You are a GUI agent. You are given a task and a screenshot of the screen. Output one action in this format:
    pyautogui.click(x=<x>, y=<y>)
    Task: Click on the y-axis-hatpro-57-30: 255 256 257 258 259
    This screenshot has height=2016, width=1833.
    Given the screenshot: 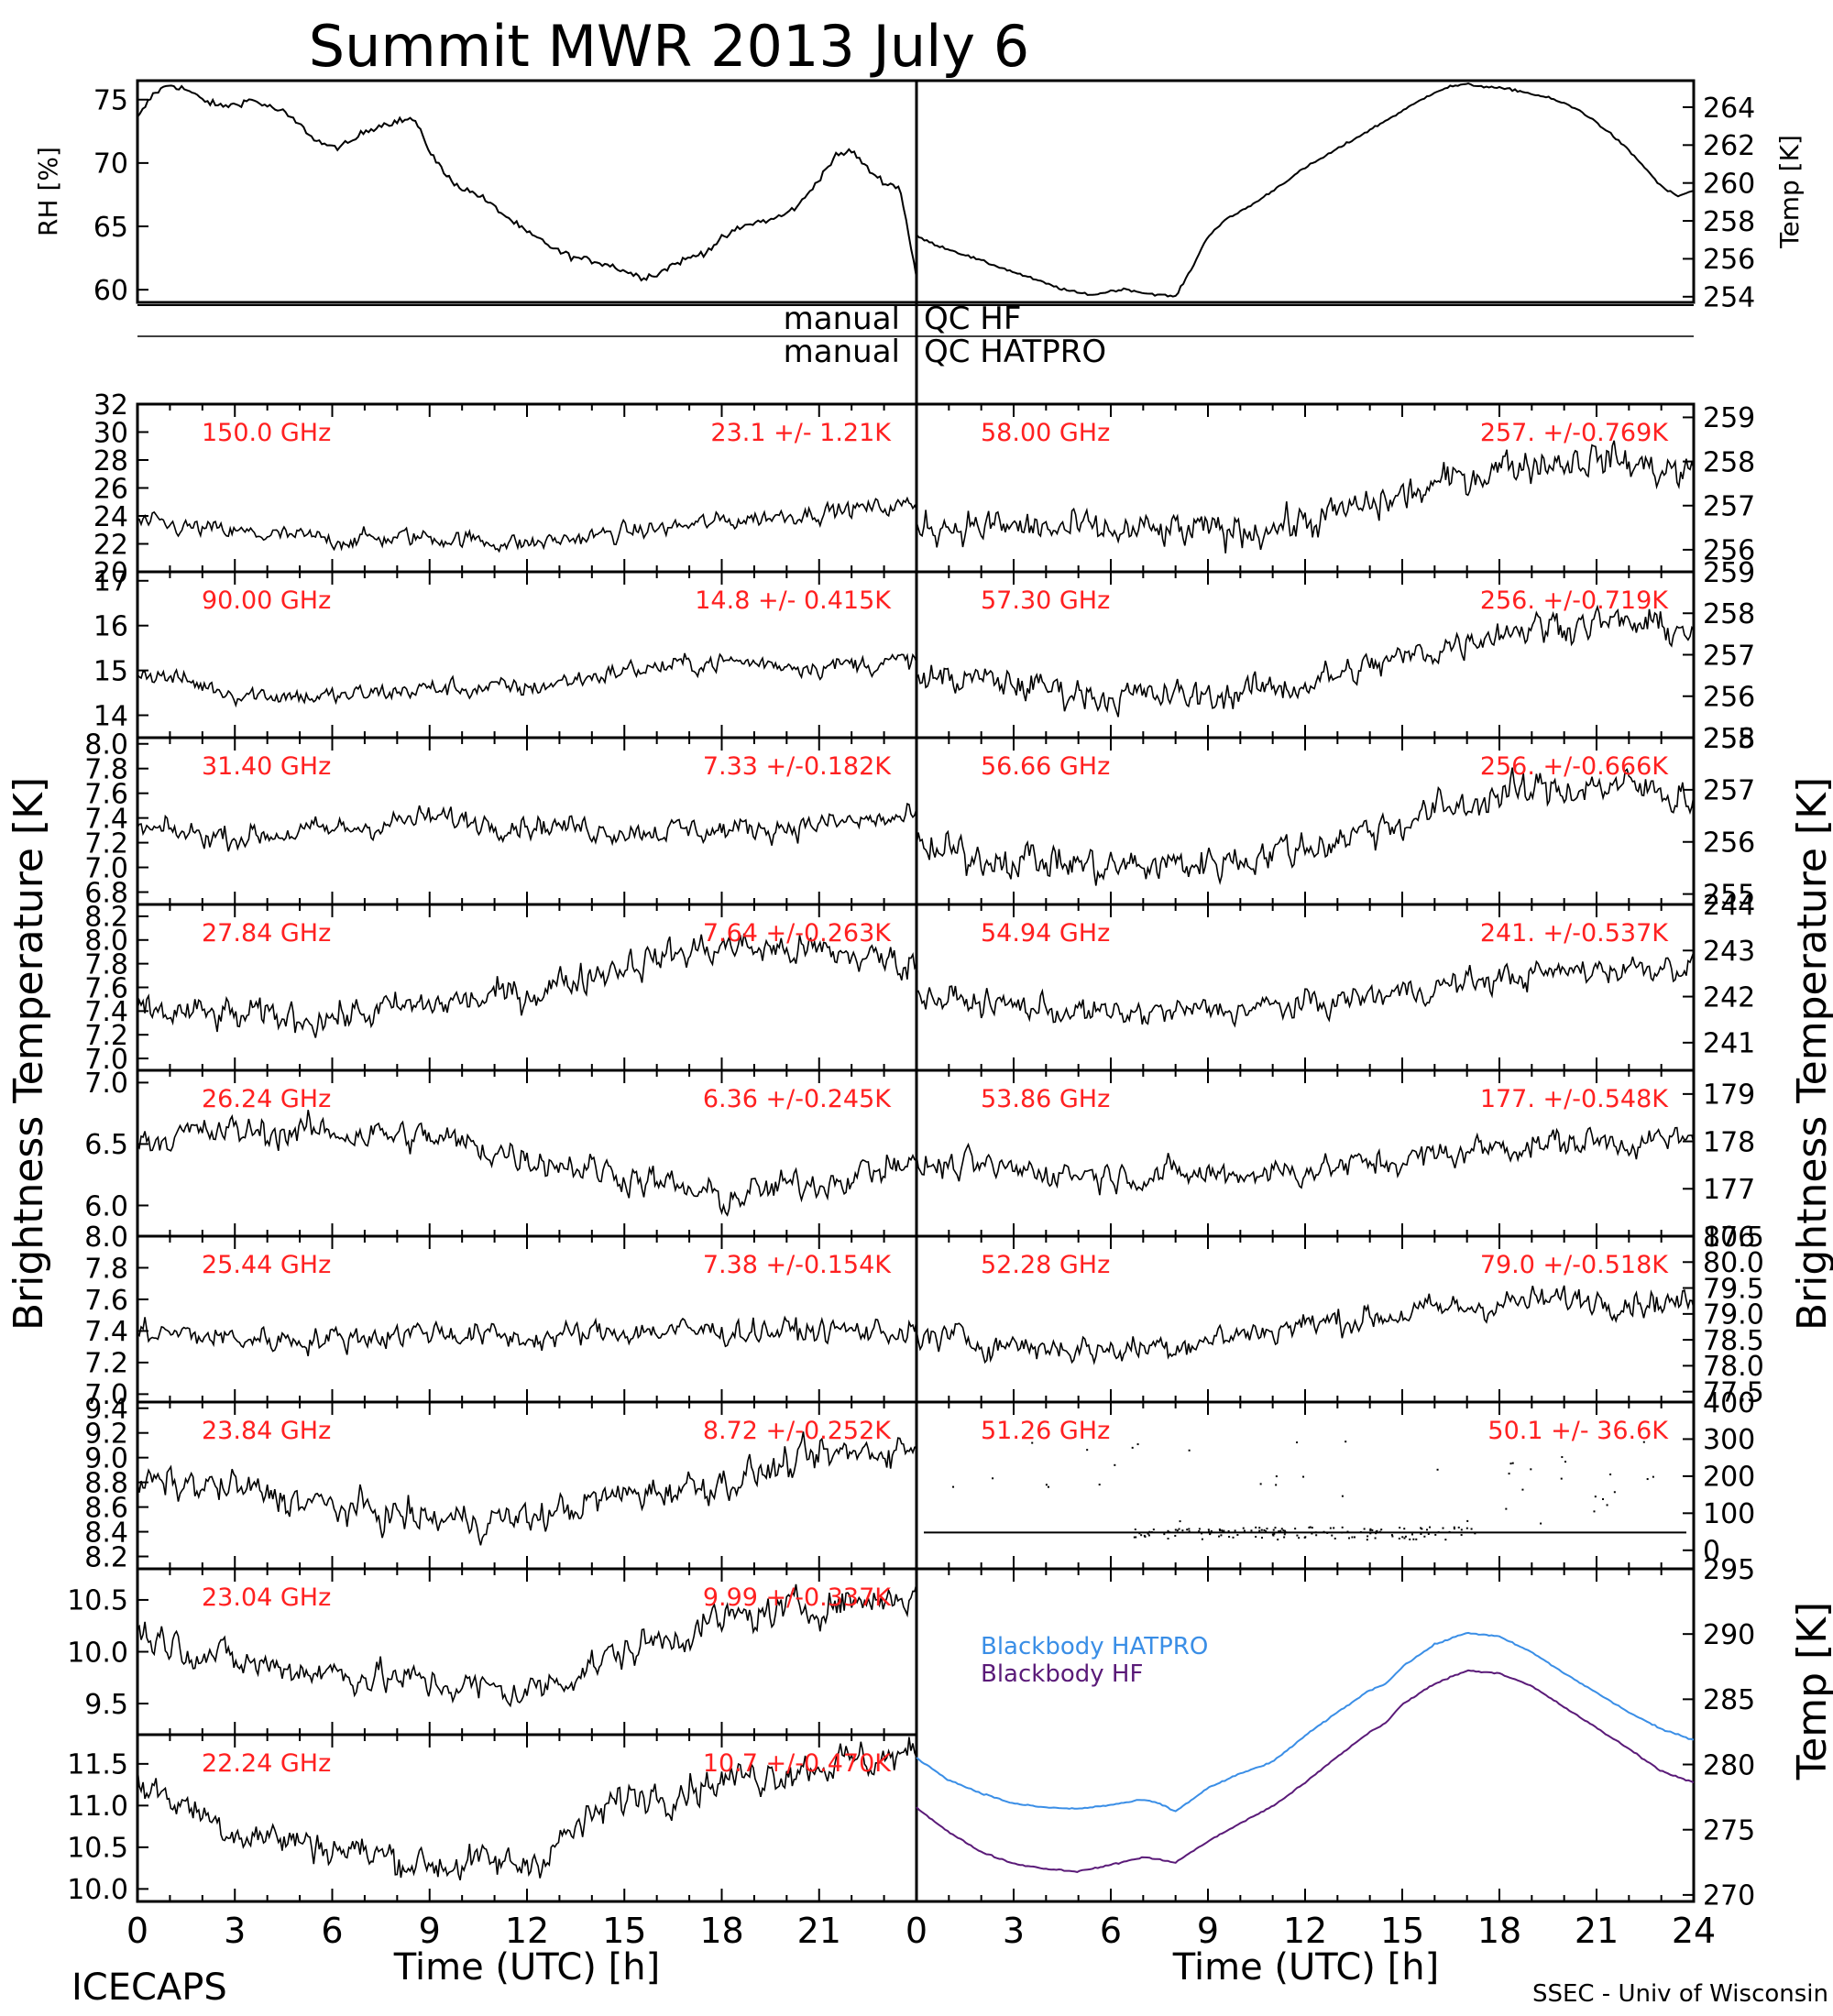 What is the action you would take?
    pyautogui.click(x=1719, y=656)
    